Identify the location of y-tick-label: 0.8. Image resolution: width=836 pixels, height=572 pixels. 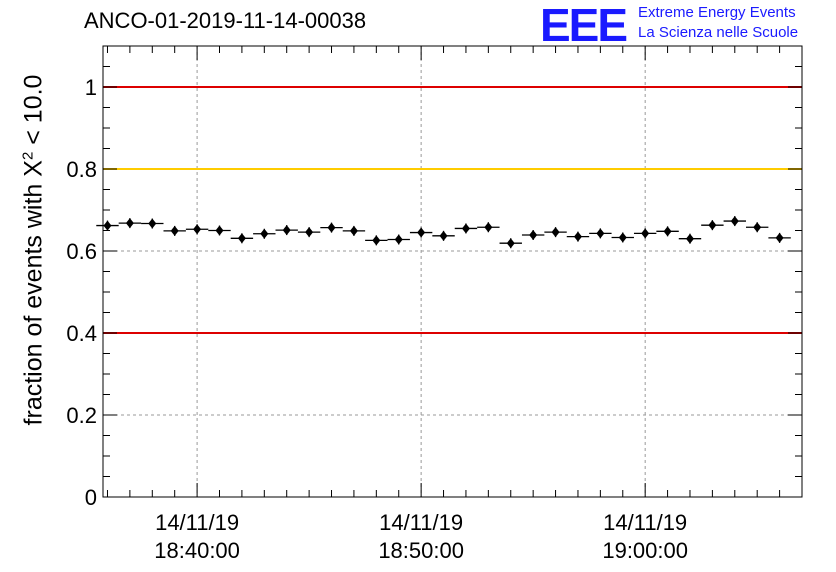
(81, 169).